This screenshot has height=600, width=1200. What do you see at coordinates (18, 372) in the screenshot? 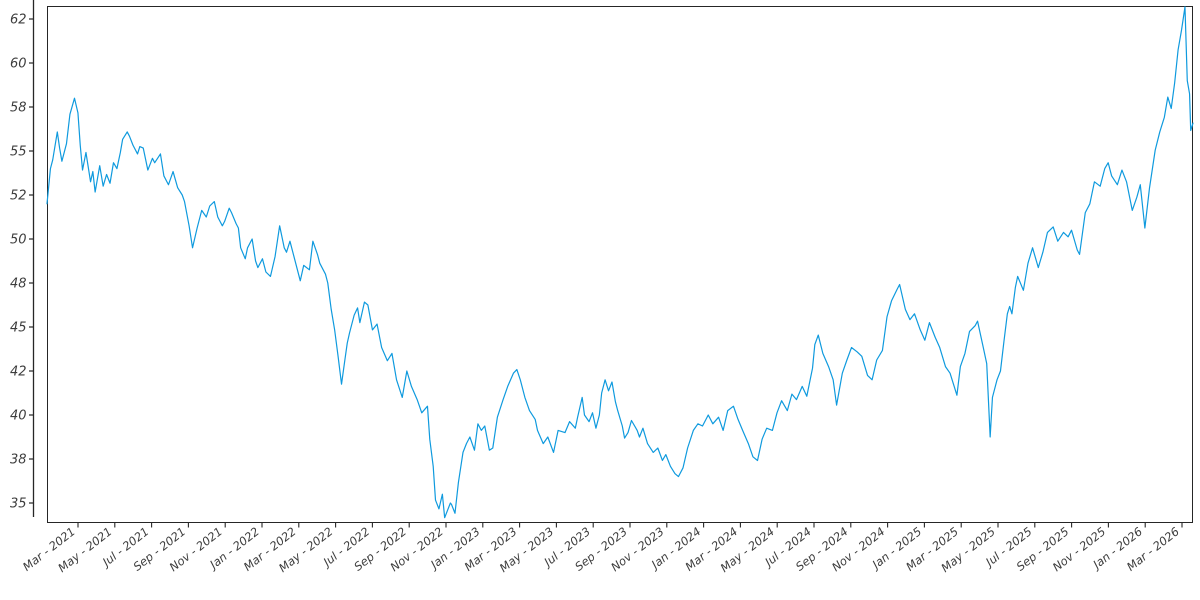
I see `y-tick-label: 42` at bounding box center [18, 372].